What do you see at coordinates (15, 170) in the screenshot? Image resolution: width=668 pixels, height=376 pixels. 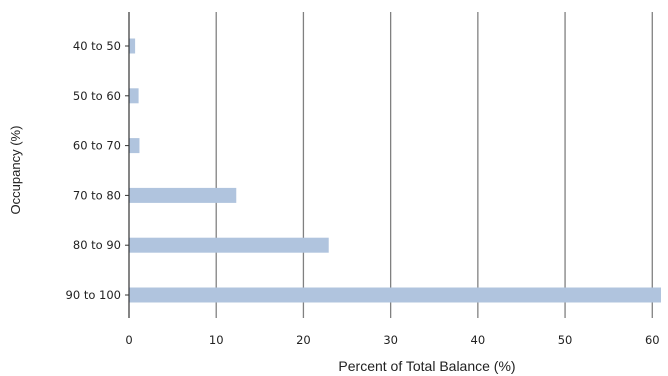 I see `y-axis-title: Occupancy (%)` at bounding box center [15, 170].